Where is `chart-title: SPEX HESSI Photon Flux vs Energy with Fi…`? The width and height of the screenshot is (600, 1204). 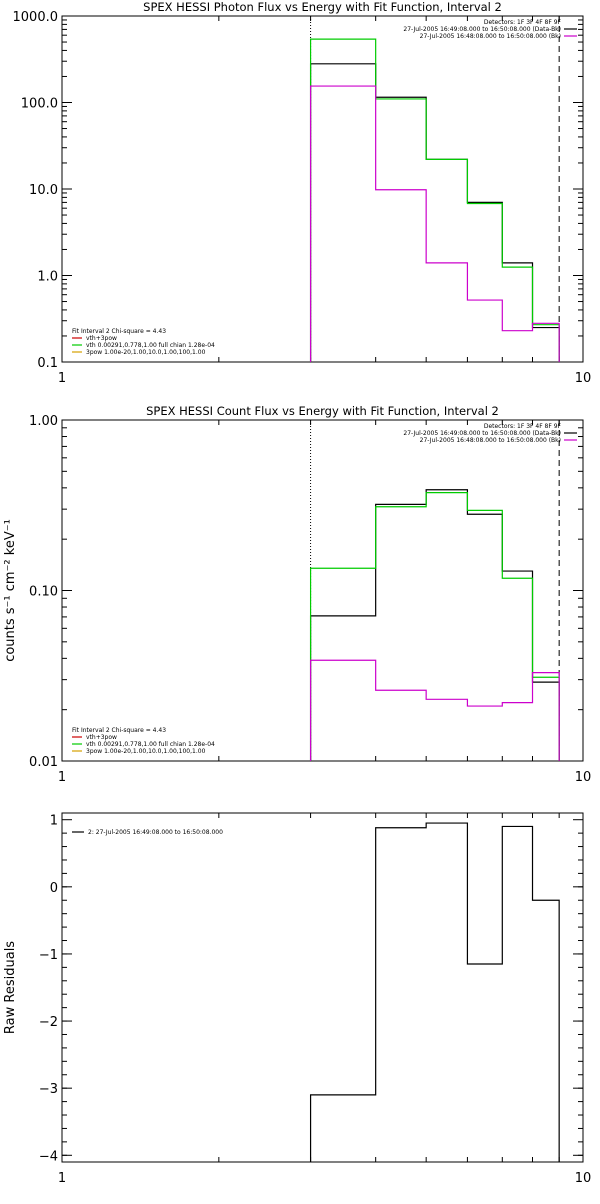
chart-title: SPEX HESSI Photon Flux vs Energy with Fi… is located at coordinates (322, 7).